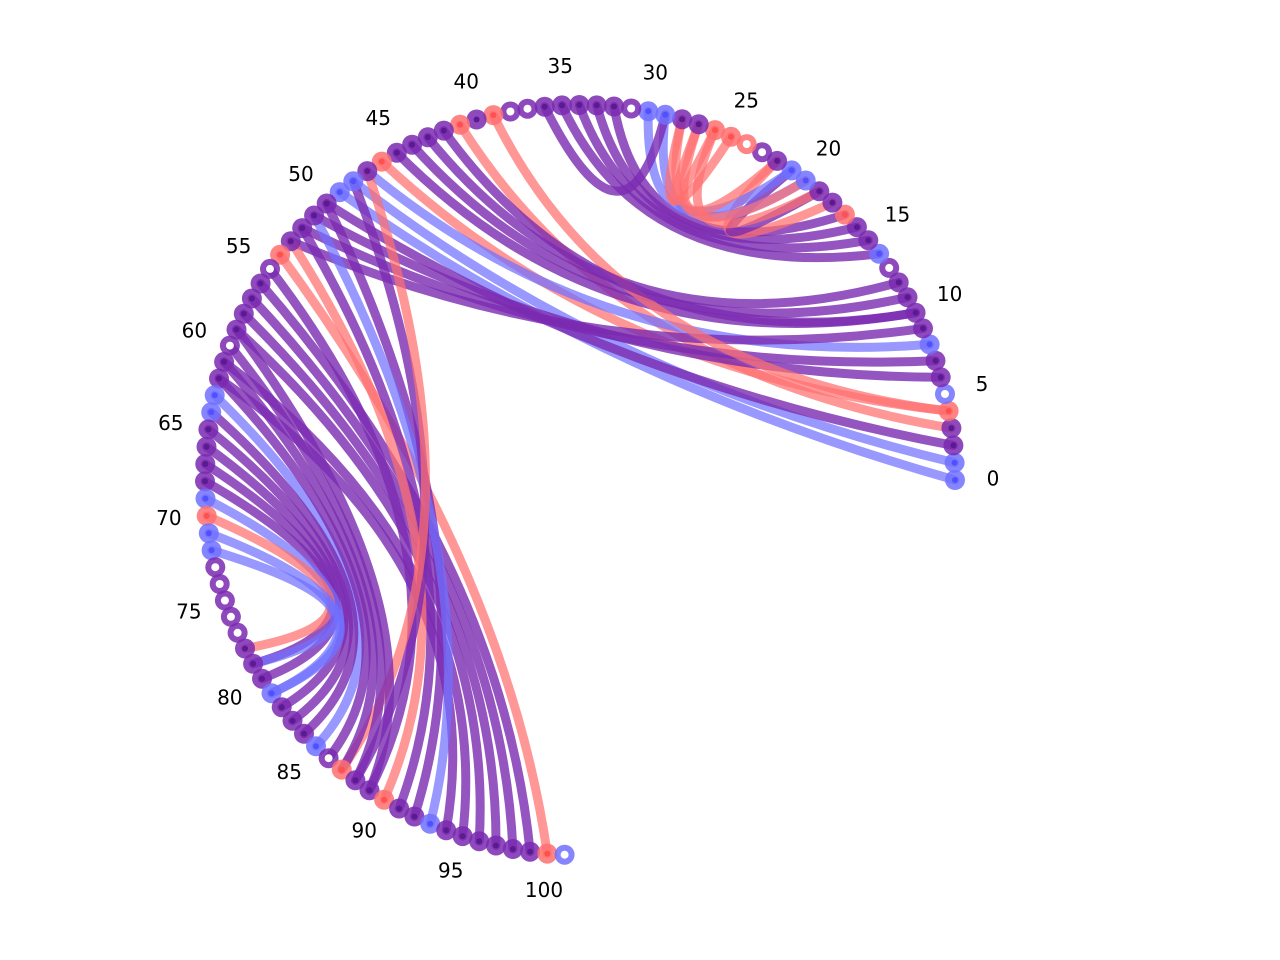 The height and width of the screenshot is (960, 1280). What do you see at coordinates (377, 118) in the screenshot?
I see `tick-label-45: 45` at bounding box center [377, 118].